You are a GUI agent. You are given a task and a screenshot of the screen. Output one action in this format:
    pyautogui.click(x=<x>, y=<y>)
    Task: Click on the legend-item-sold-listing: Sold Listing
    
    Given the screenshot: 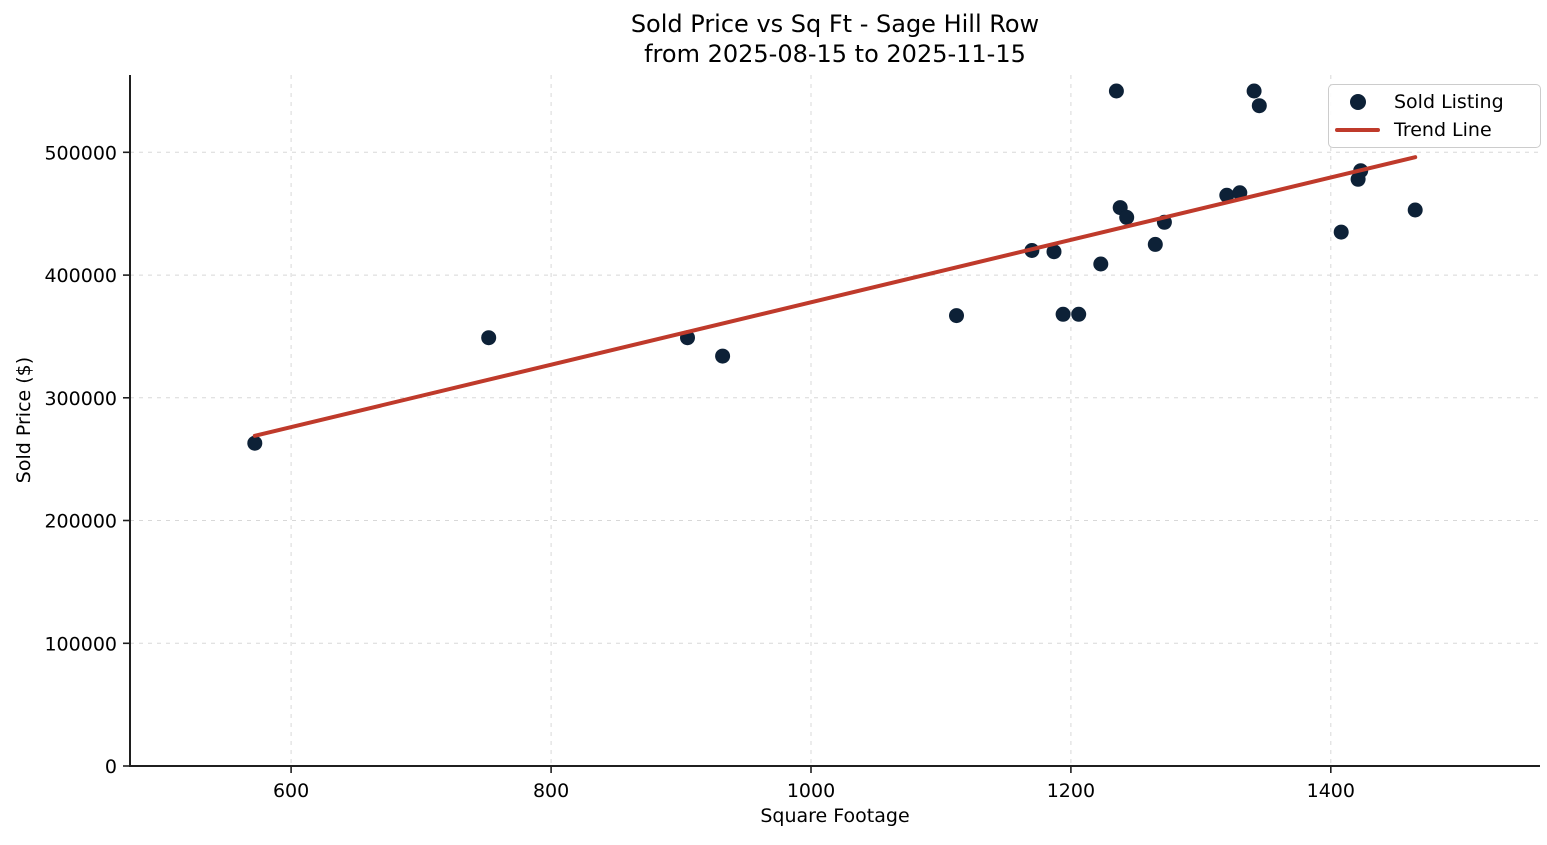 What is the action you would take?
    pyautogui.click(x=1434, y=102)
    